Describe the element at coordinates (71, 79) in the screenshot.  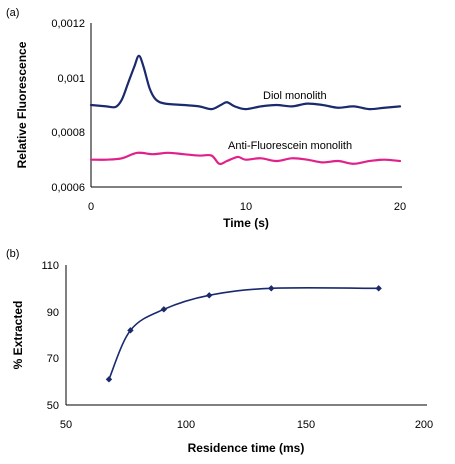
I see `chart-a-y-tick: 0,001` at that location.